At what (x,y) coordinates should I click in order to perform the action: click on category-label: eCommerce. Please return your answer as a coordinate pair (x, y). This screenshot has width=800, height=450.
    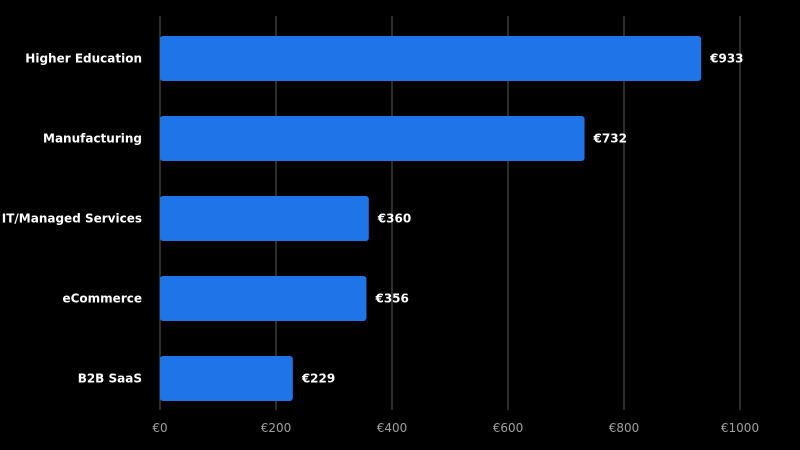
    Looking at the image, I should click on (102, 299).